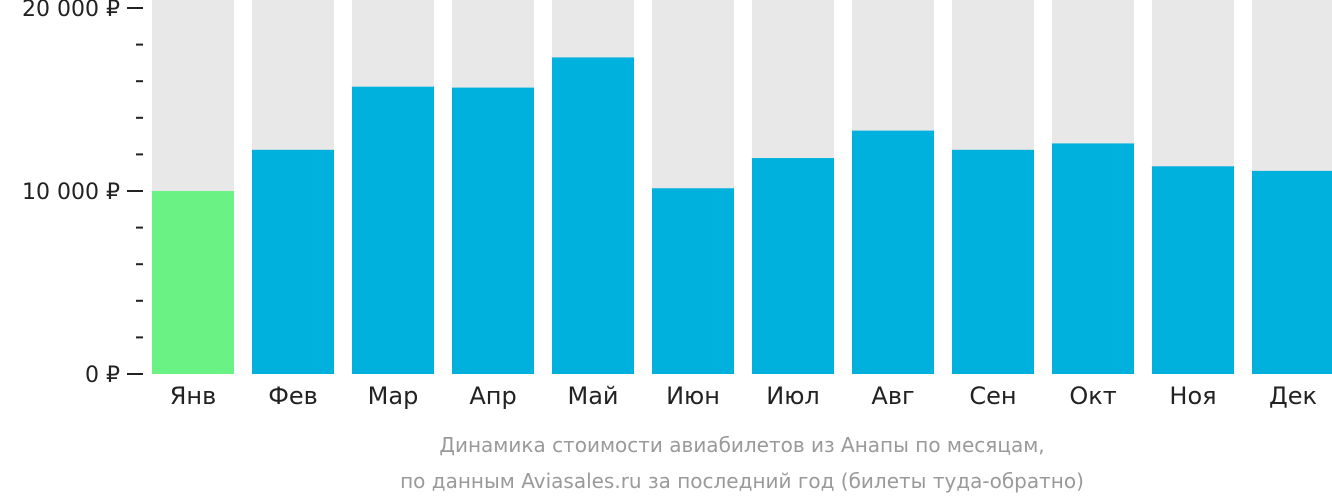 The image size is (1332, 502). Describe the element at coordinates (592, 396) in the screenshot. I see `x-tick-label: Май` at that location.